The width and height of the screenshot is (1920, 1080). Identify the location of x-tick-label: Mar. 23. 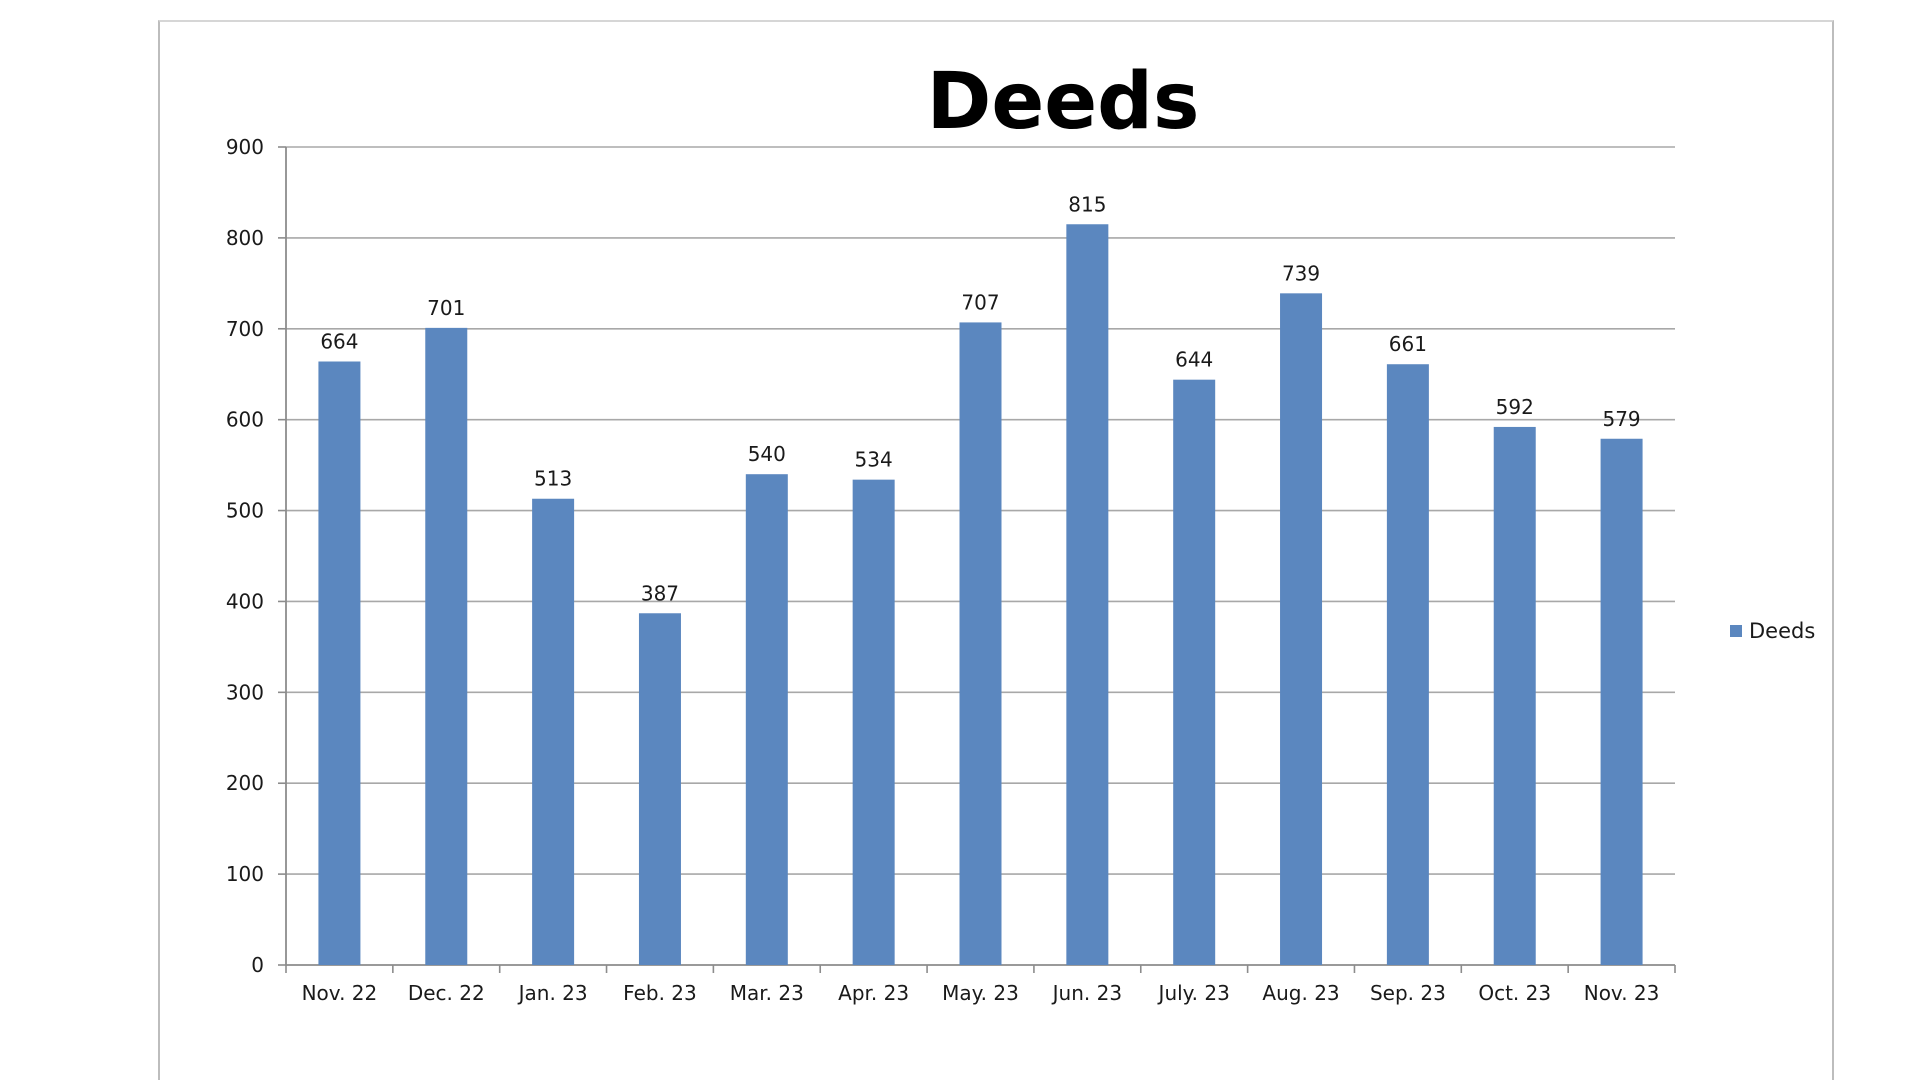
(767, 993).